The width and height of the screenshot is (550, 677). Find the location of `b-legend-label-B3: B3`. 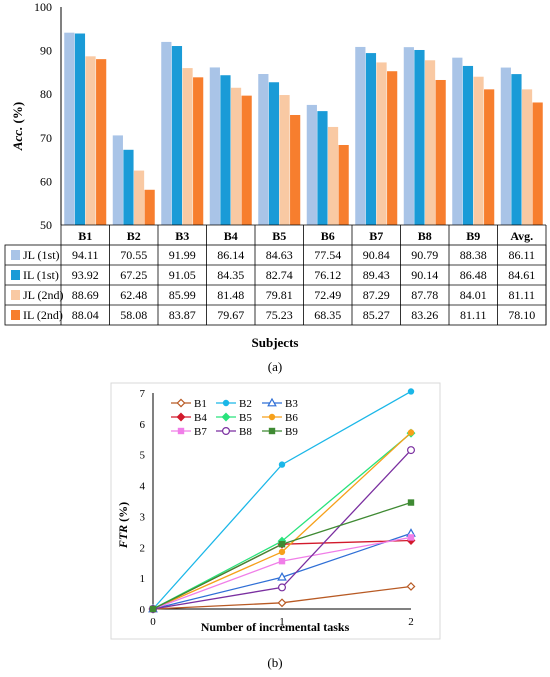

b-legend-label-B3: B3 is located at coordinates (291, 404).